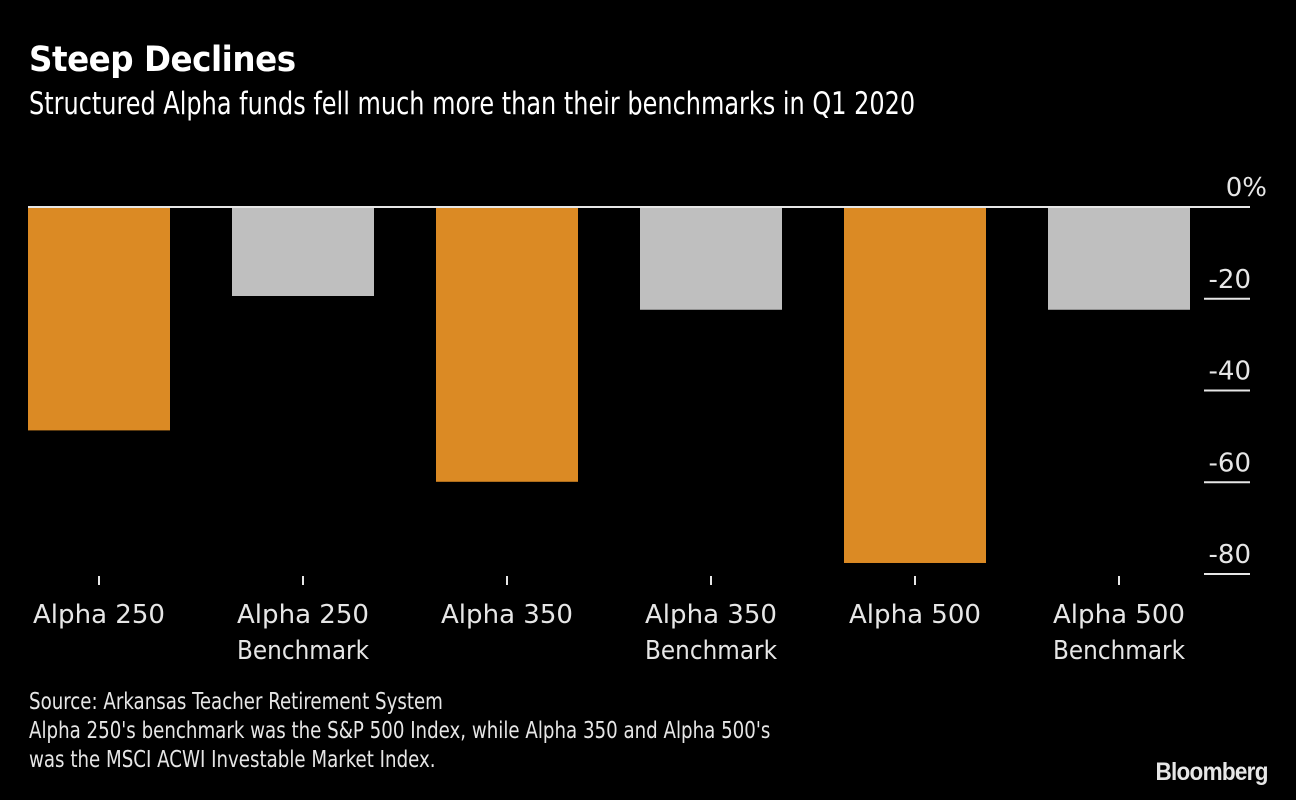  I want to click on bar-alpha-250-benchmark, so click(303, 251).